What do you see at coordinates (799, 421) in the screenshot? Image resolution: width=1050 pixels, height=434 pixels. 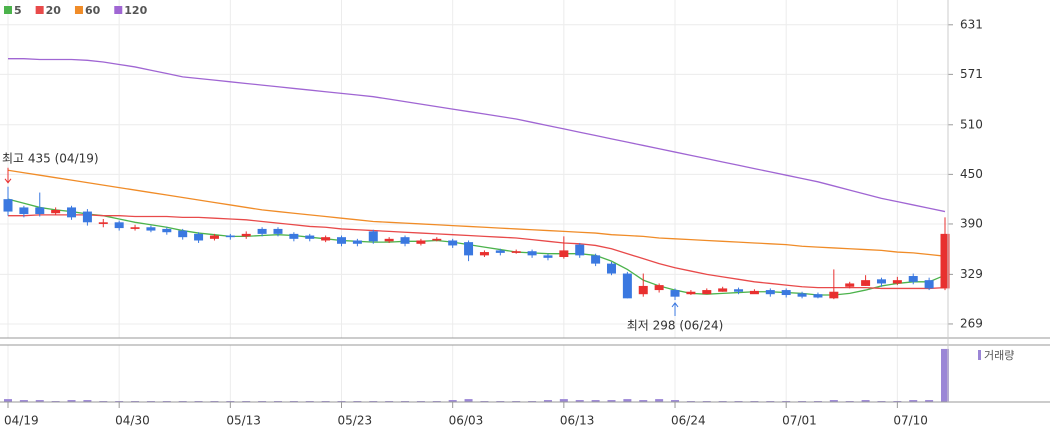 I see `x-tick-label: 07/01` at bounding box center [799, 421].